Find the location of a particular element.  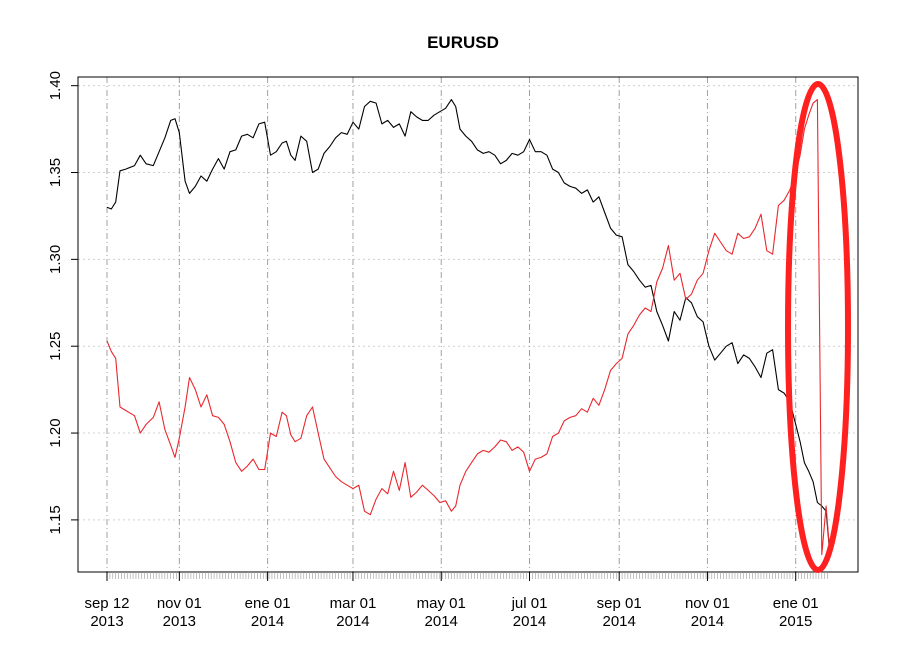

x-tick-label: may 01 is located at coordinates (441, 603).